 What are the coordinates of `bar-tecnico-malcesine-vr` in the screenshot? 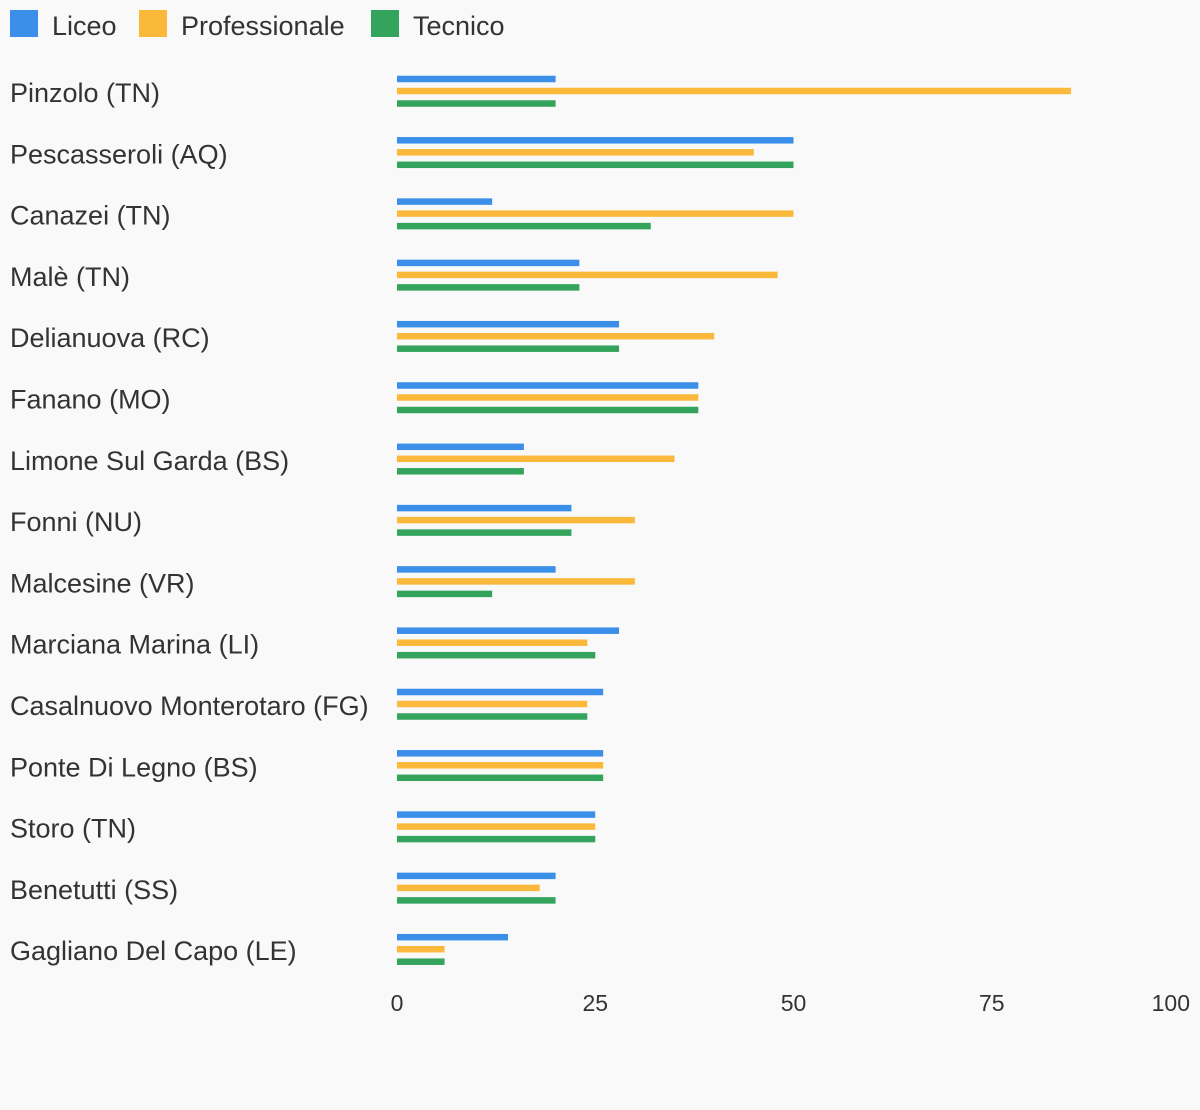 It's located at (445, 594).